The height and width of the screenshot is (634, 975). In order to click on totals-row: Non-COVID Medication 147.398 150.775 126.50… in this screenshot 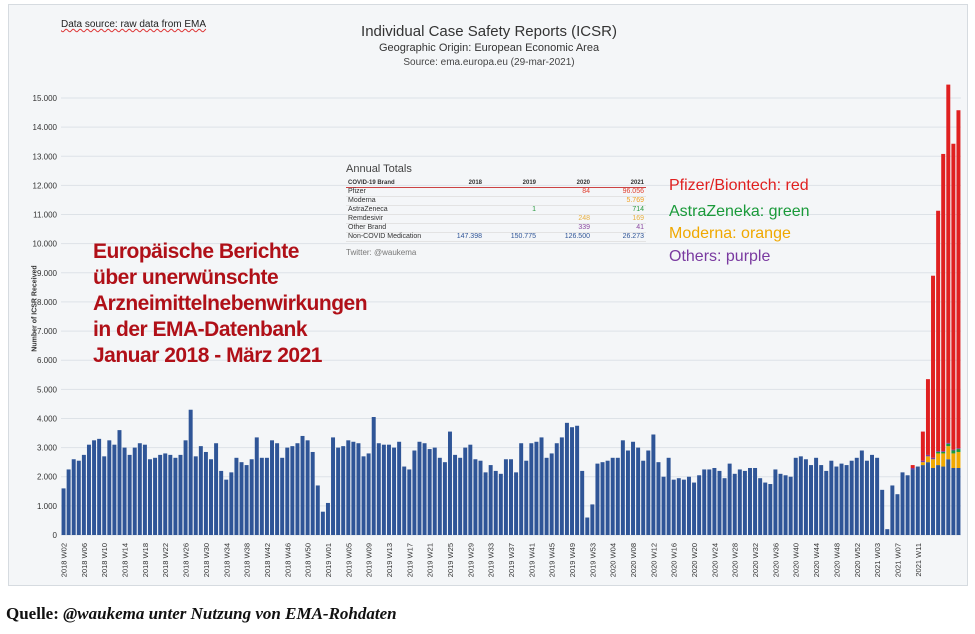, I will do `click(496, 237)`.